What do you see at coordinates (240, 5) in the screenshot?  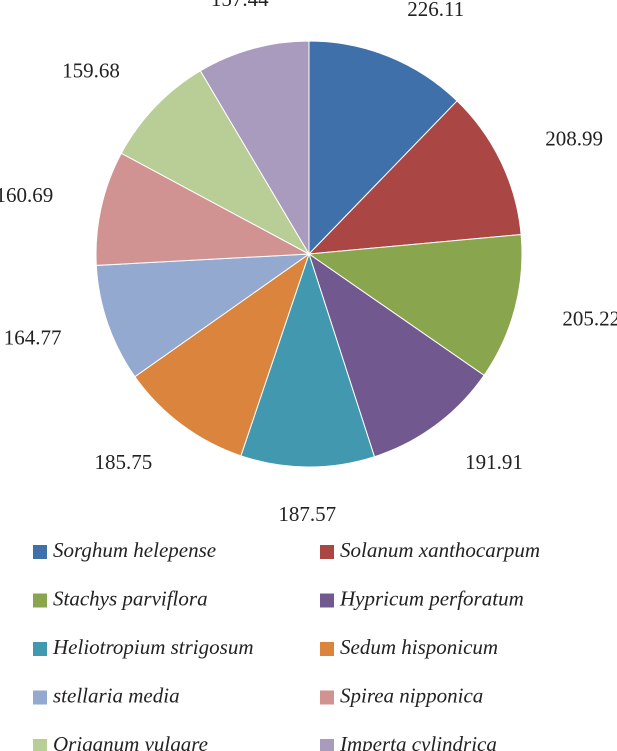 I see `data-label: 157.44` at bounding box center [240, 5].